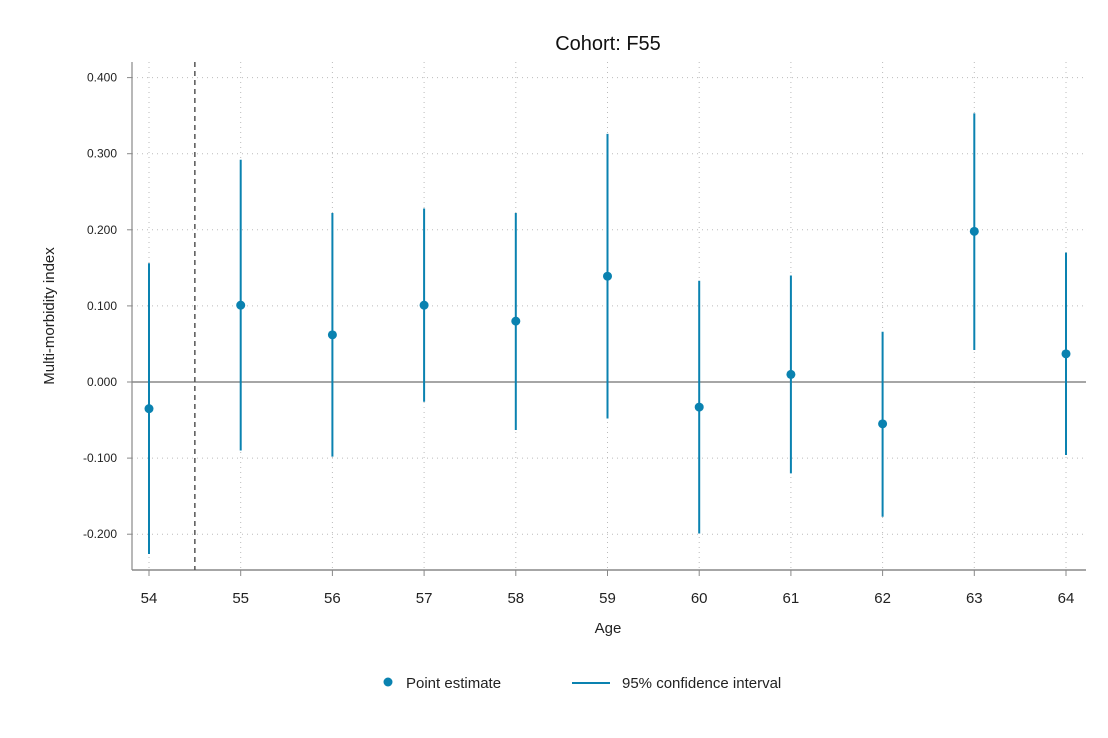 The height and width of the screenshot is (738, 1108). I want to click on y-tick-label: 0.200, so click(102, 230).